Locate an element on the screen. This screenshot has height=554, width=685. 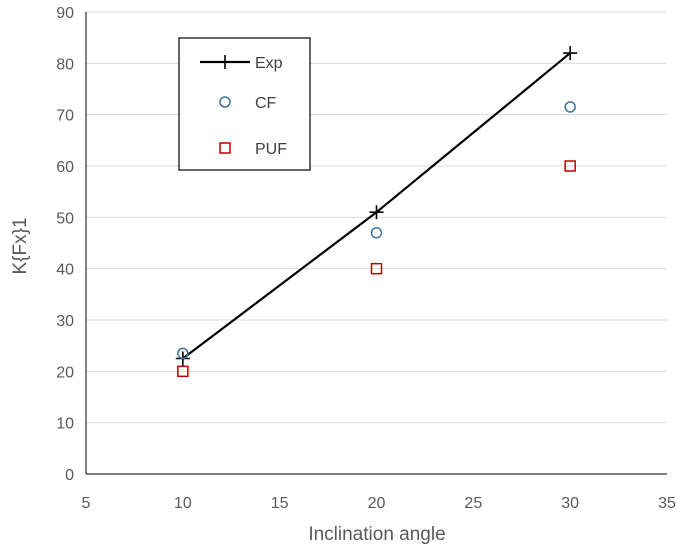
x-tick-label: 15 is located at coordinates (280, 503).